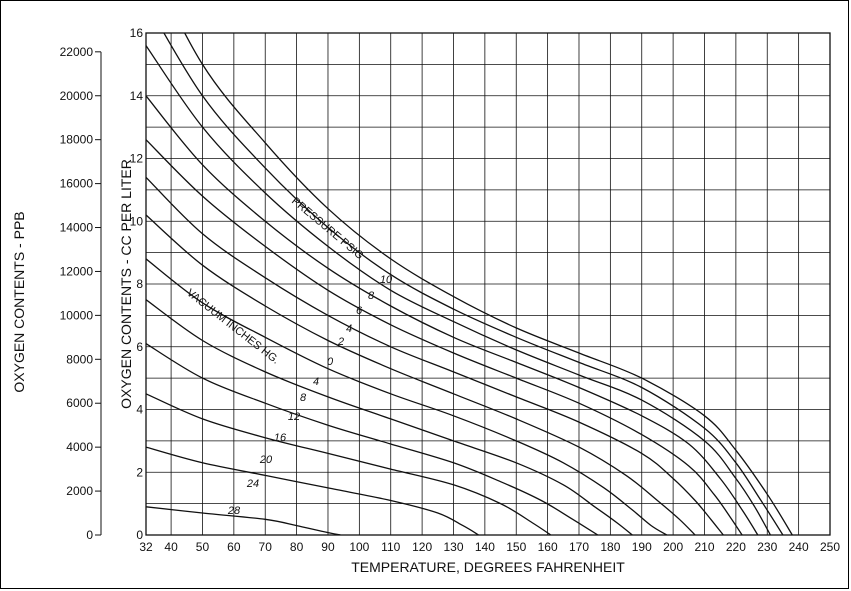 This screenshot has width=851, height=591. I want to click on x-tick-label: 160, so click(548, 547).